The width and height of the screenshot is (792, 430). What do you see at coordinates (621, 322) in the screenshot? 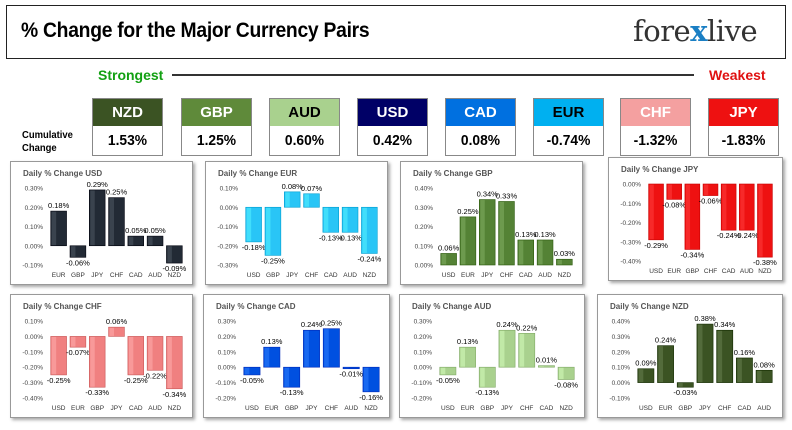
I see `y-tick-label: 0.40%` at bounding box center [621, 322].